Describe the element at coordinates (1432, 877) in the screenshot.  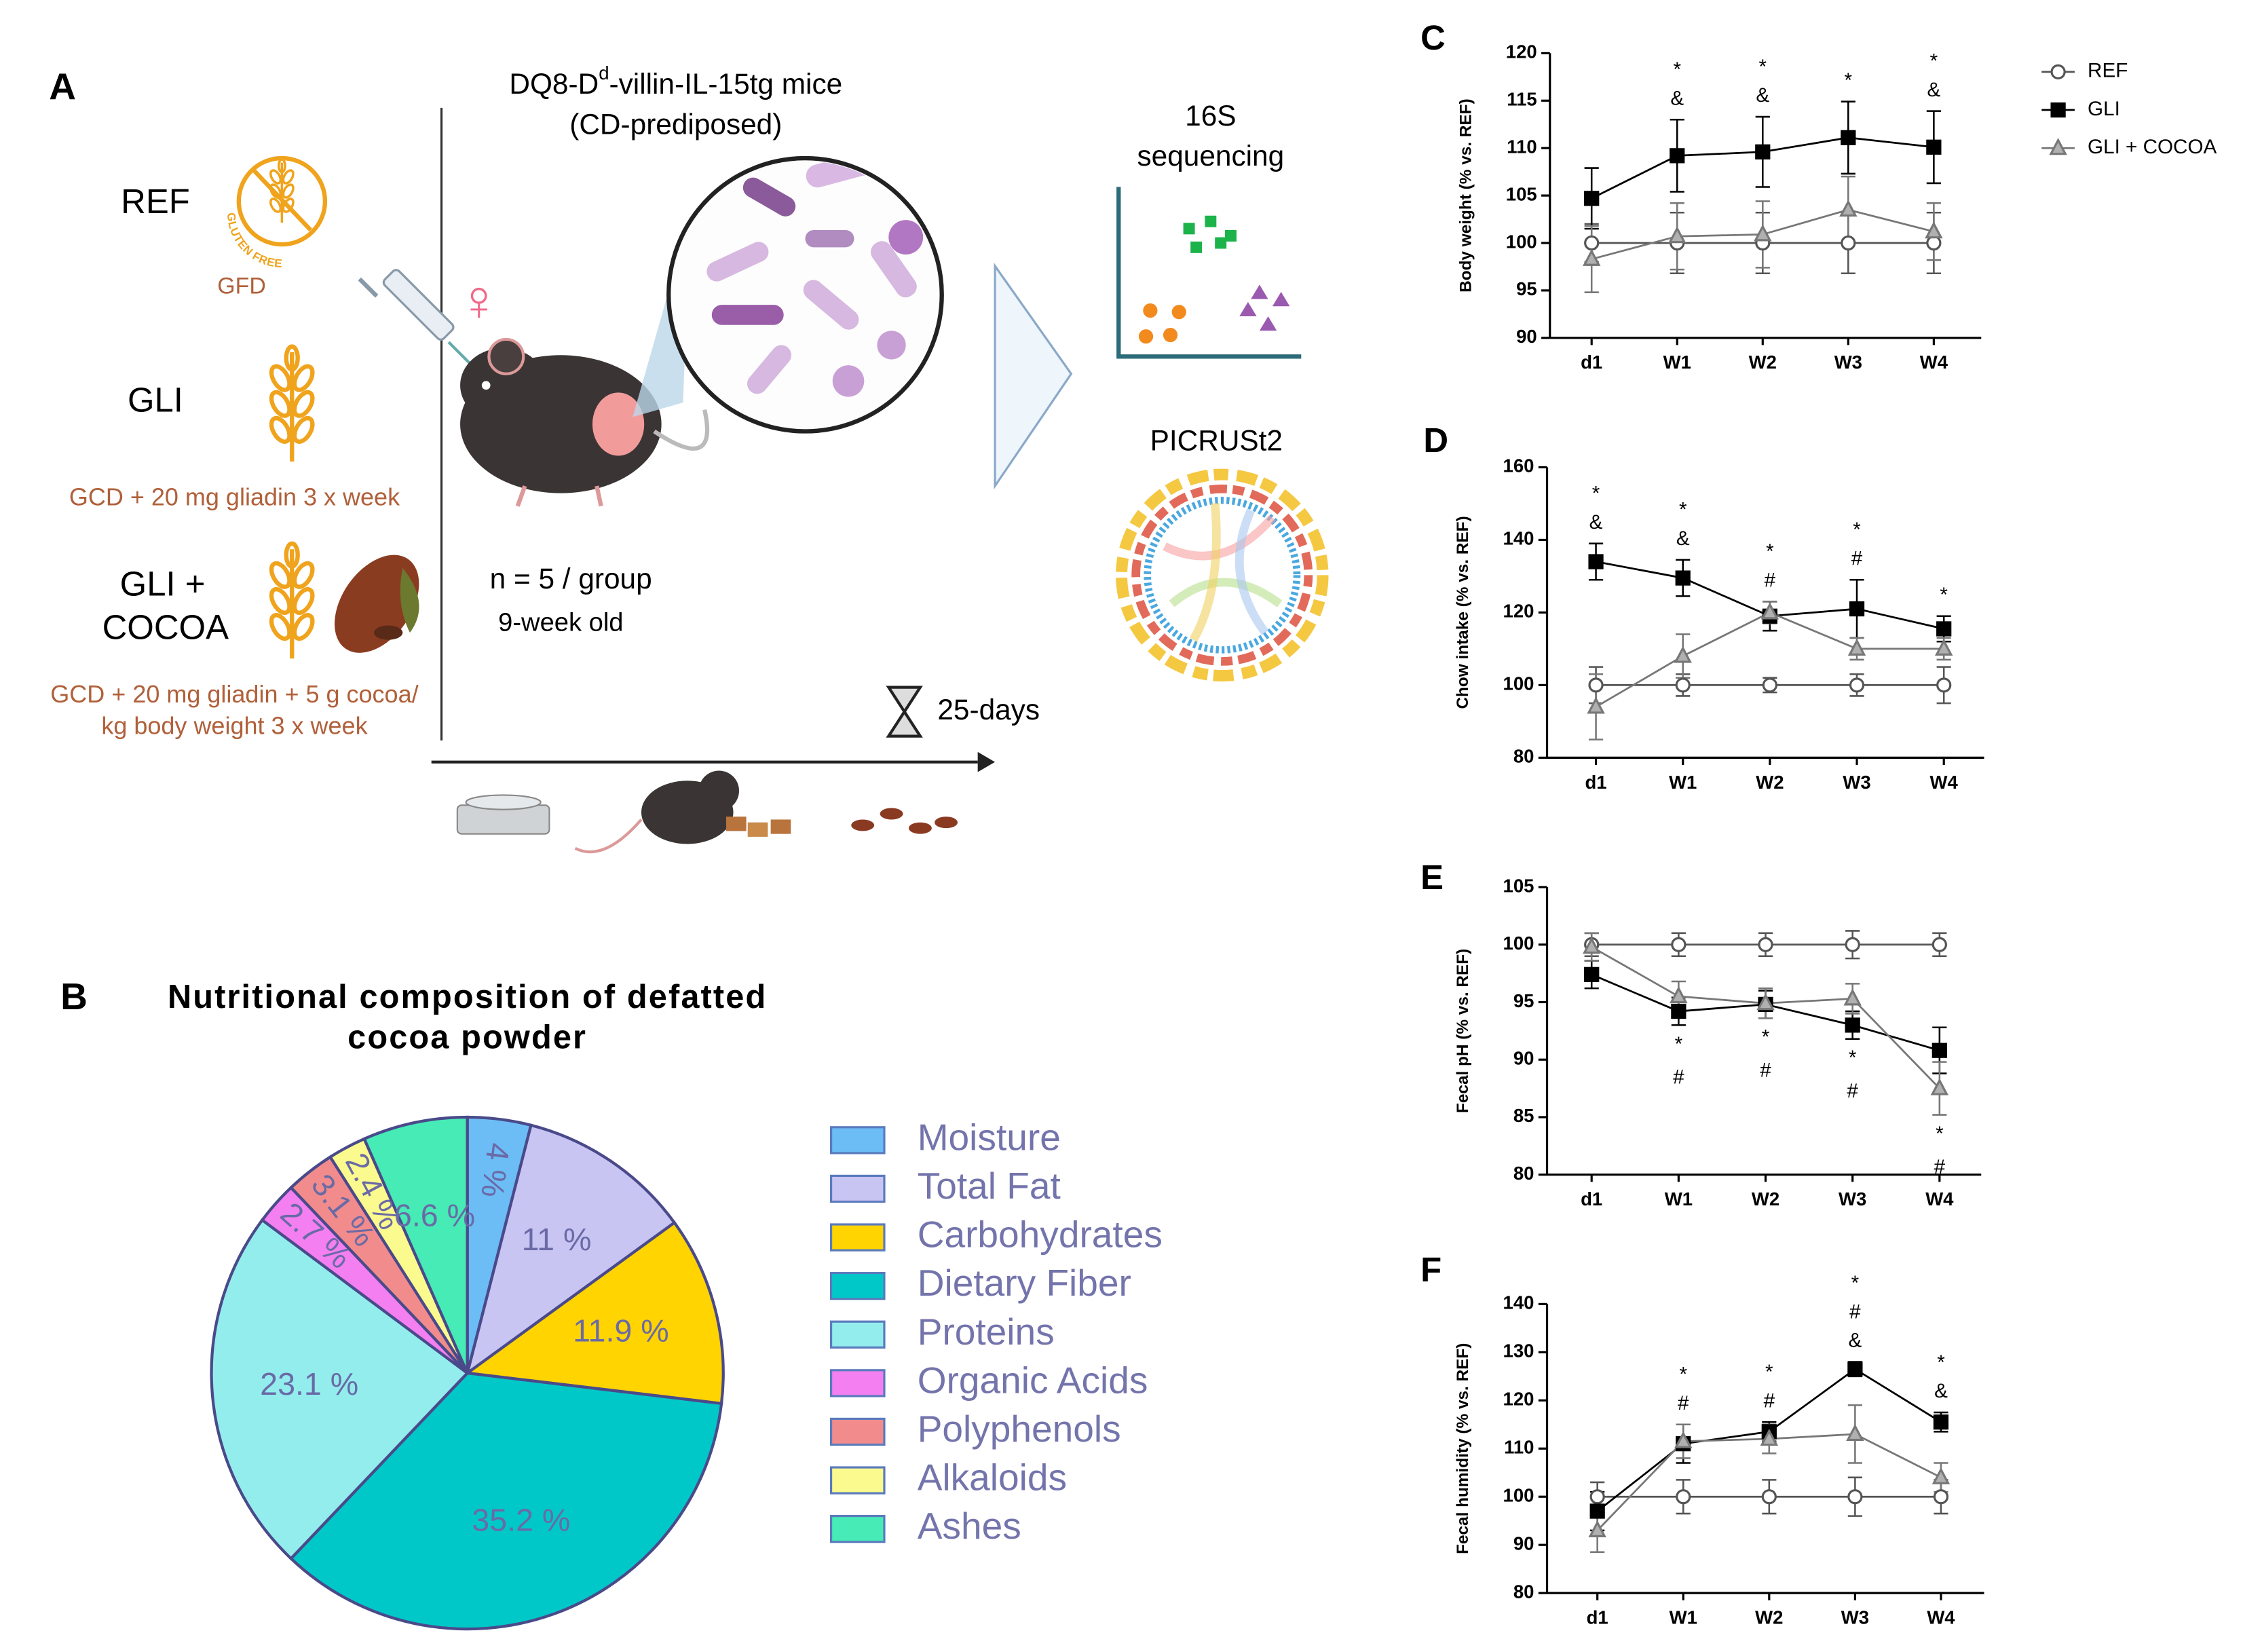
I see `panel-label: E` at that location.